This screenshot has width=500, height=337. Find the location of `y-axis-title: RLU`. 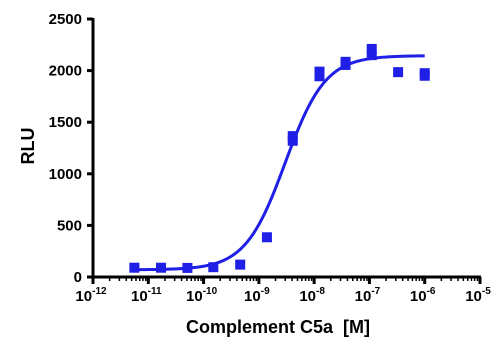

y-axis-title: RLU is located at coordinates (28, 146).